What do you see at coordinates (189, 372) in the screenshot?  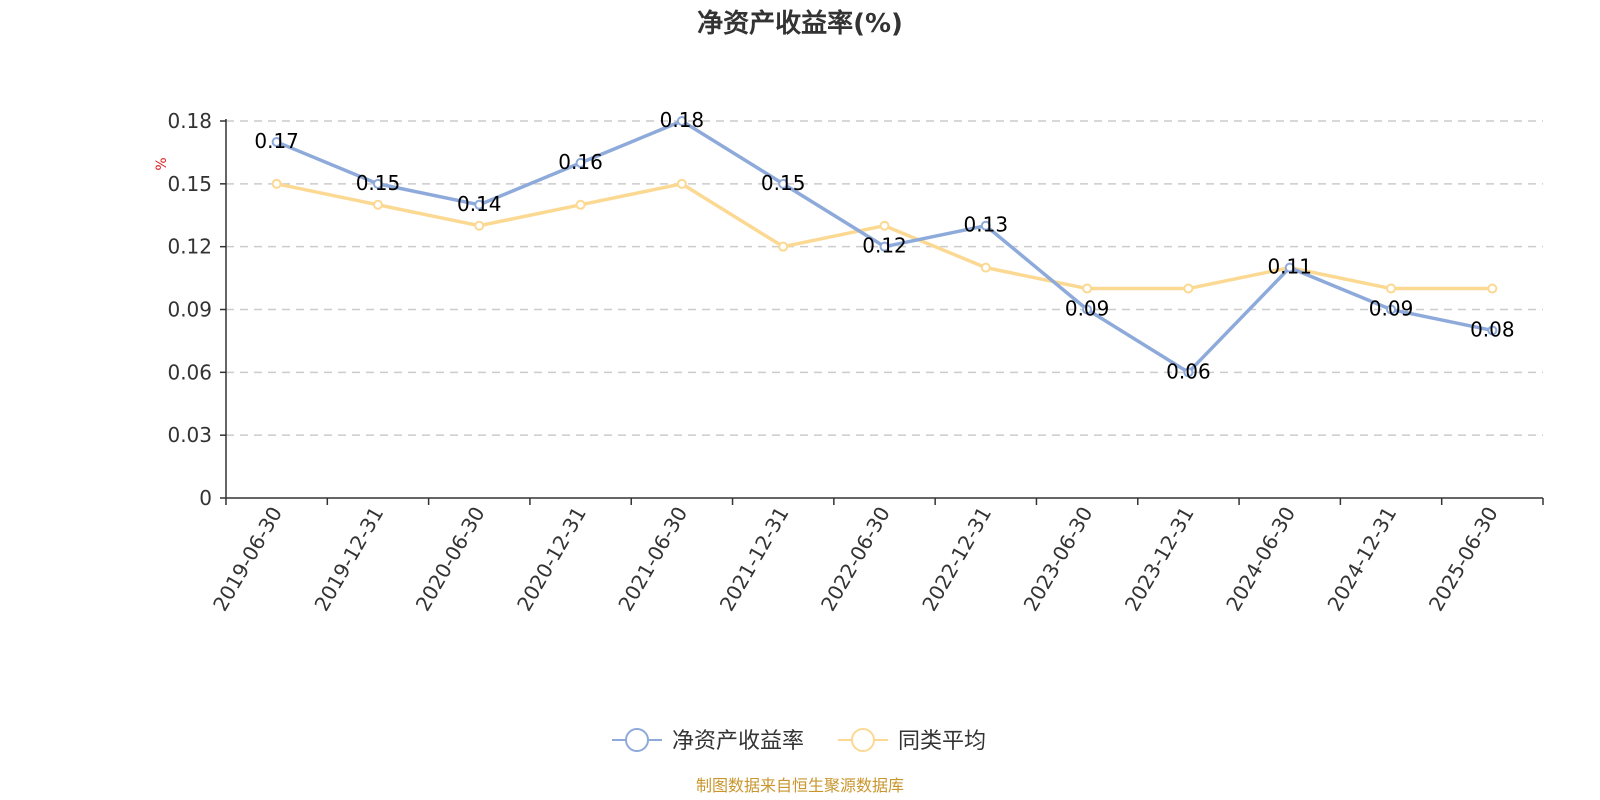 I see `y-tick-label: 0.06` at bounding box center [189, 372].